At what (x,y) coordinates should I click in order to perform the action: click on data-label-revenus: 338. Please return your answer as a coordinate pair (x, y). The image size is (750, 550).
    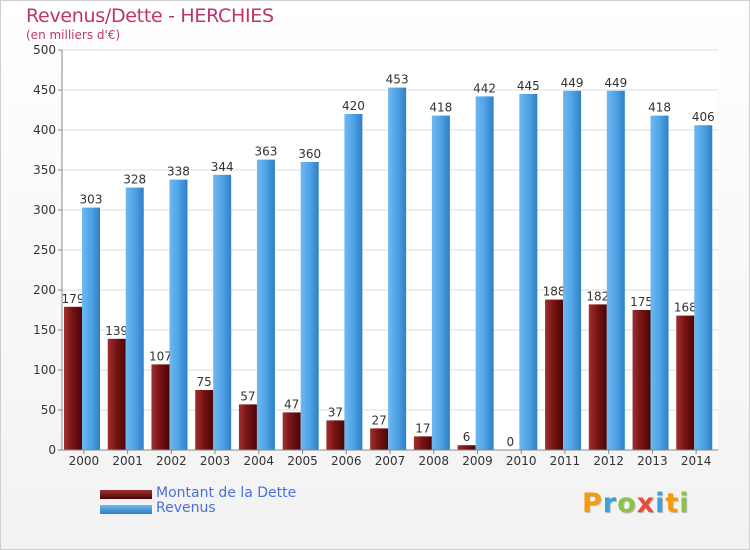
    Looking at the image, I should click on (178, 172).